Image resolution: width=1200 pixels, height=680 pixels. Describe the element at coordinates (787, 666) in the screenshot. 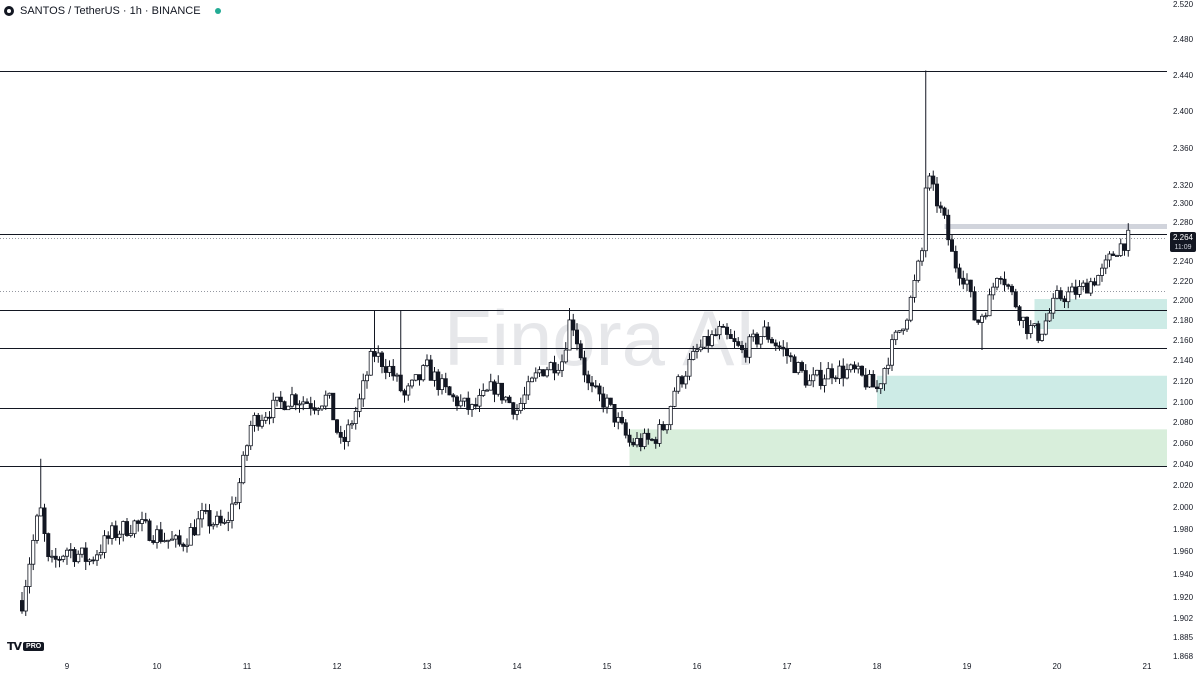

I see `time-tick-label: 17` at that location.